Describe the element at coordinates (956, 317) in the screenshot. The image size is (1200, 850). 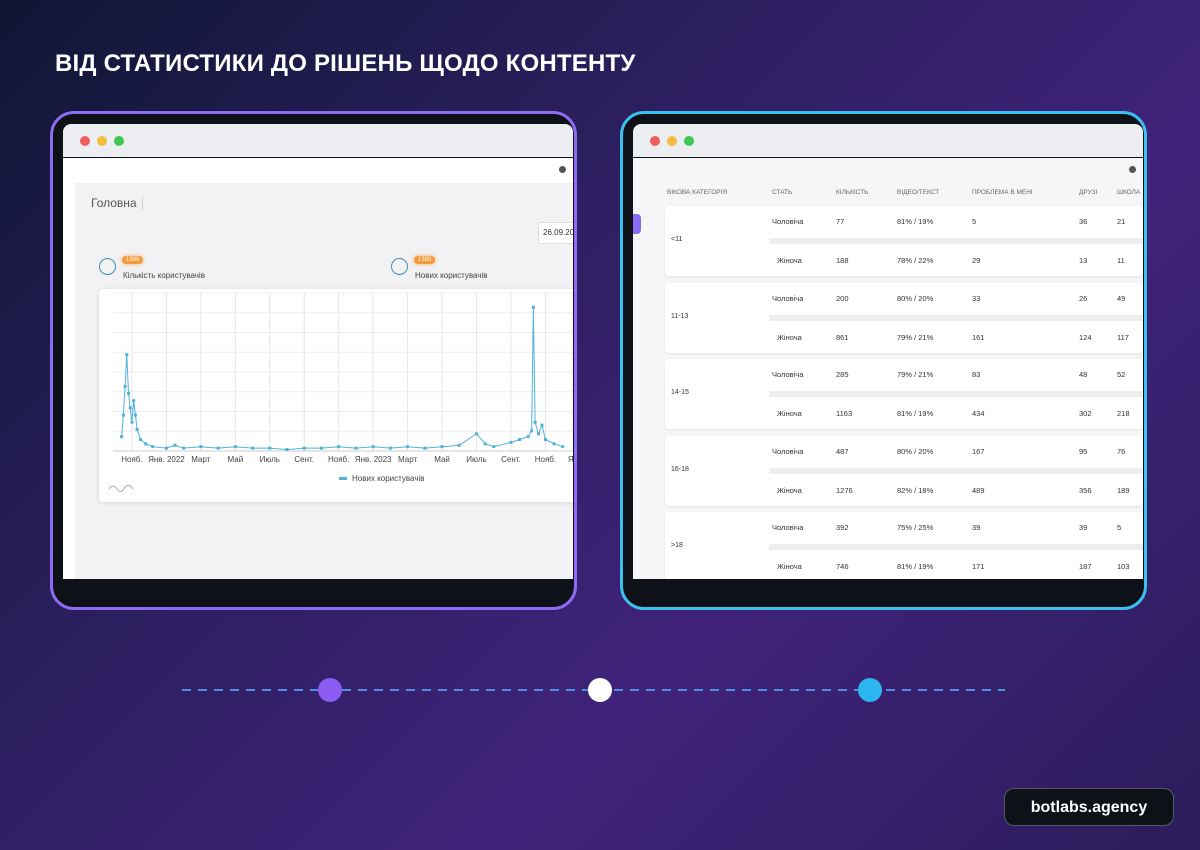
I see `row-separator` at that location.